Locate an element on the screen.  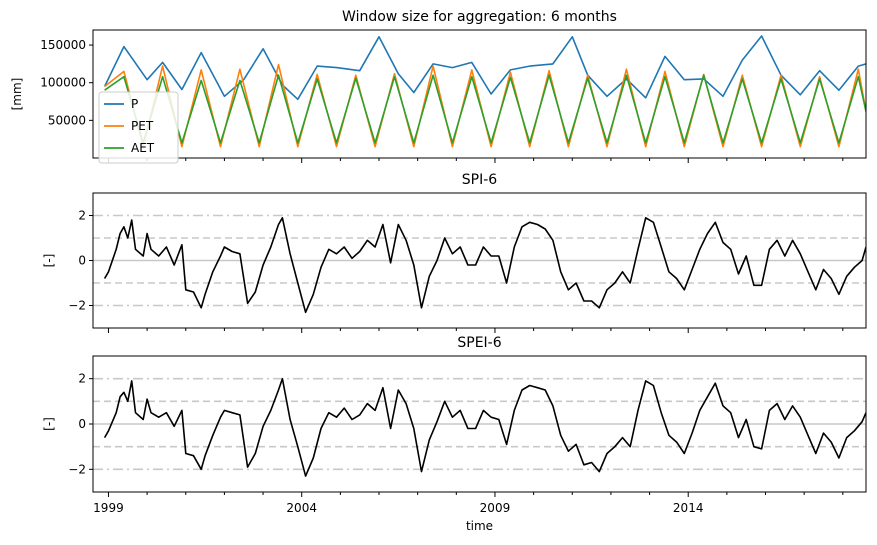
panel-title: SPI-6 is located at coordinates (480, 180).